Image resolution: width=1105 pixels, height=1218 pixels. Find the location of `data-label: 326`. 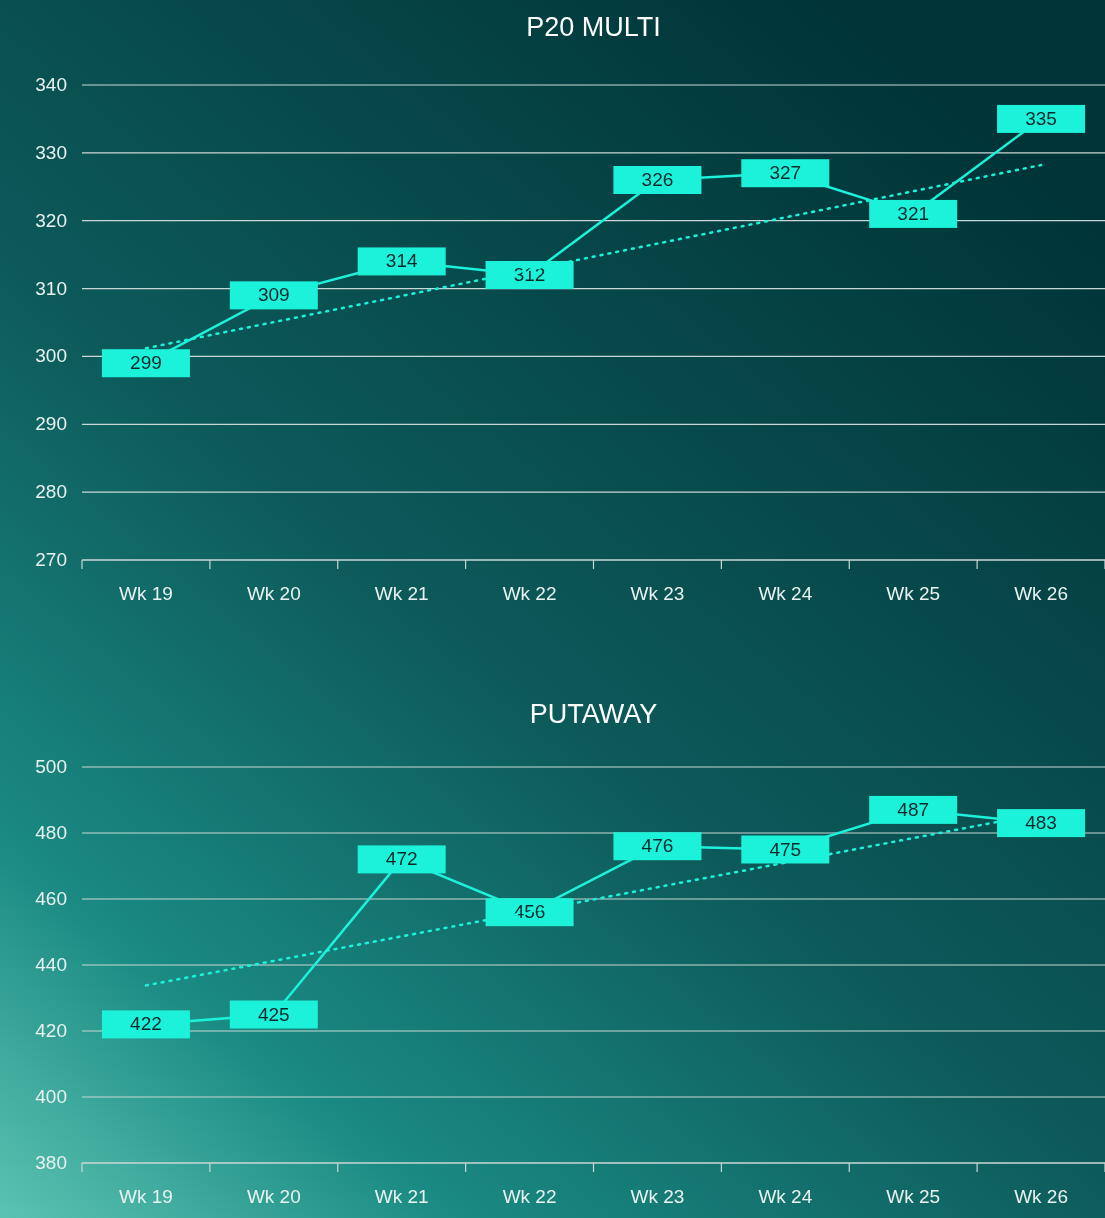

data-label: 326 is located at coordinates (657, 179).